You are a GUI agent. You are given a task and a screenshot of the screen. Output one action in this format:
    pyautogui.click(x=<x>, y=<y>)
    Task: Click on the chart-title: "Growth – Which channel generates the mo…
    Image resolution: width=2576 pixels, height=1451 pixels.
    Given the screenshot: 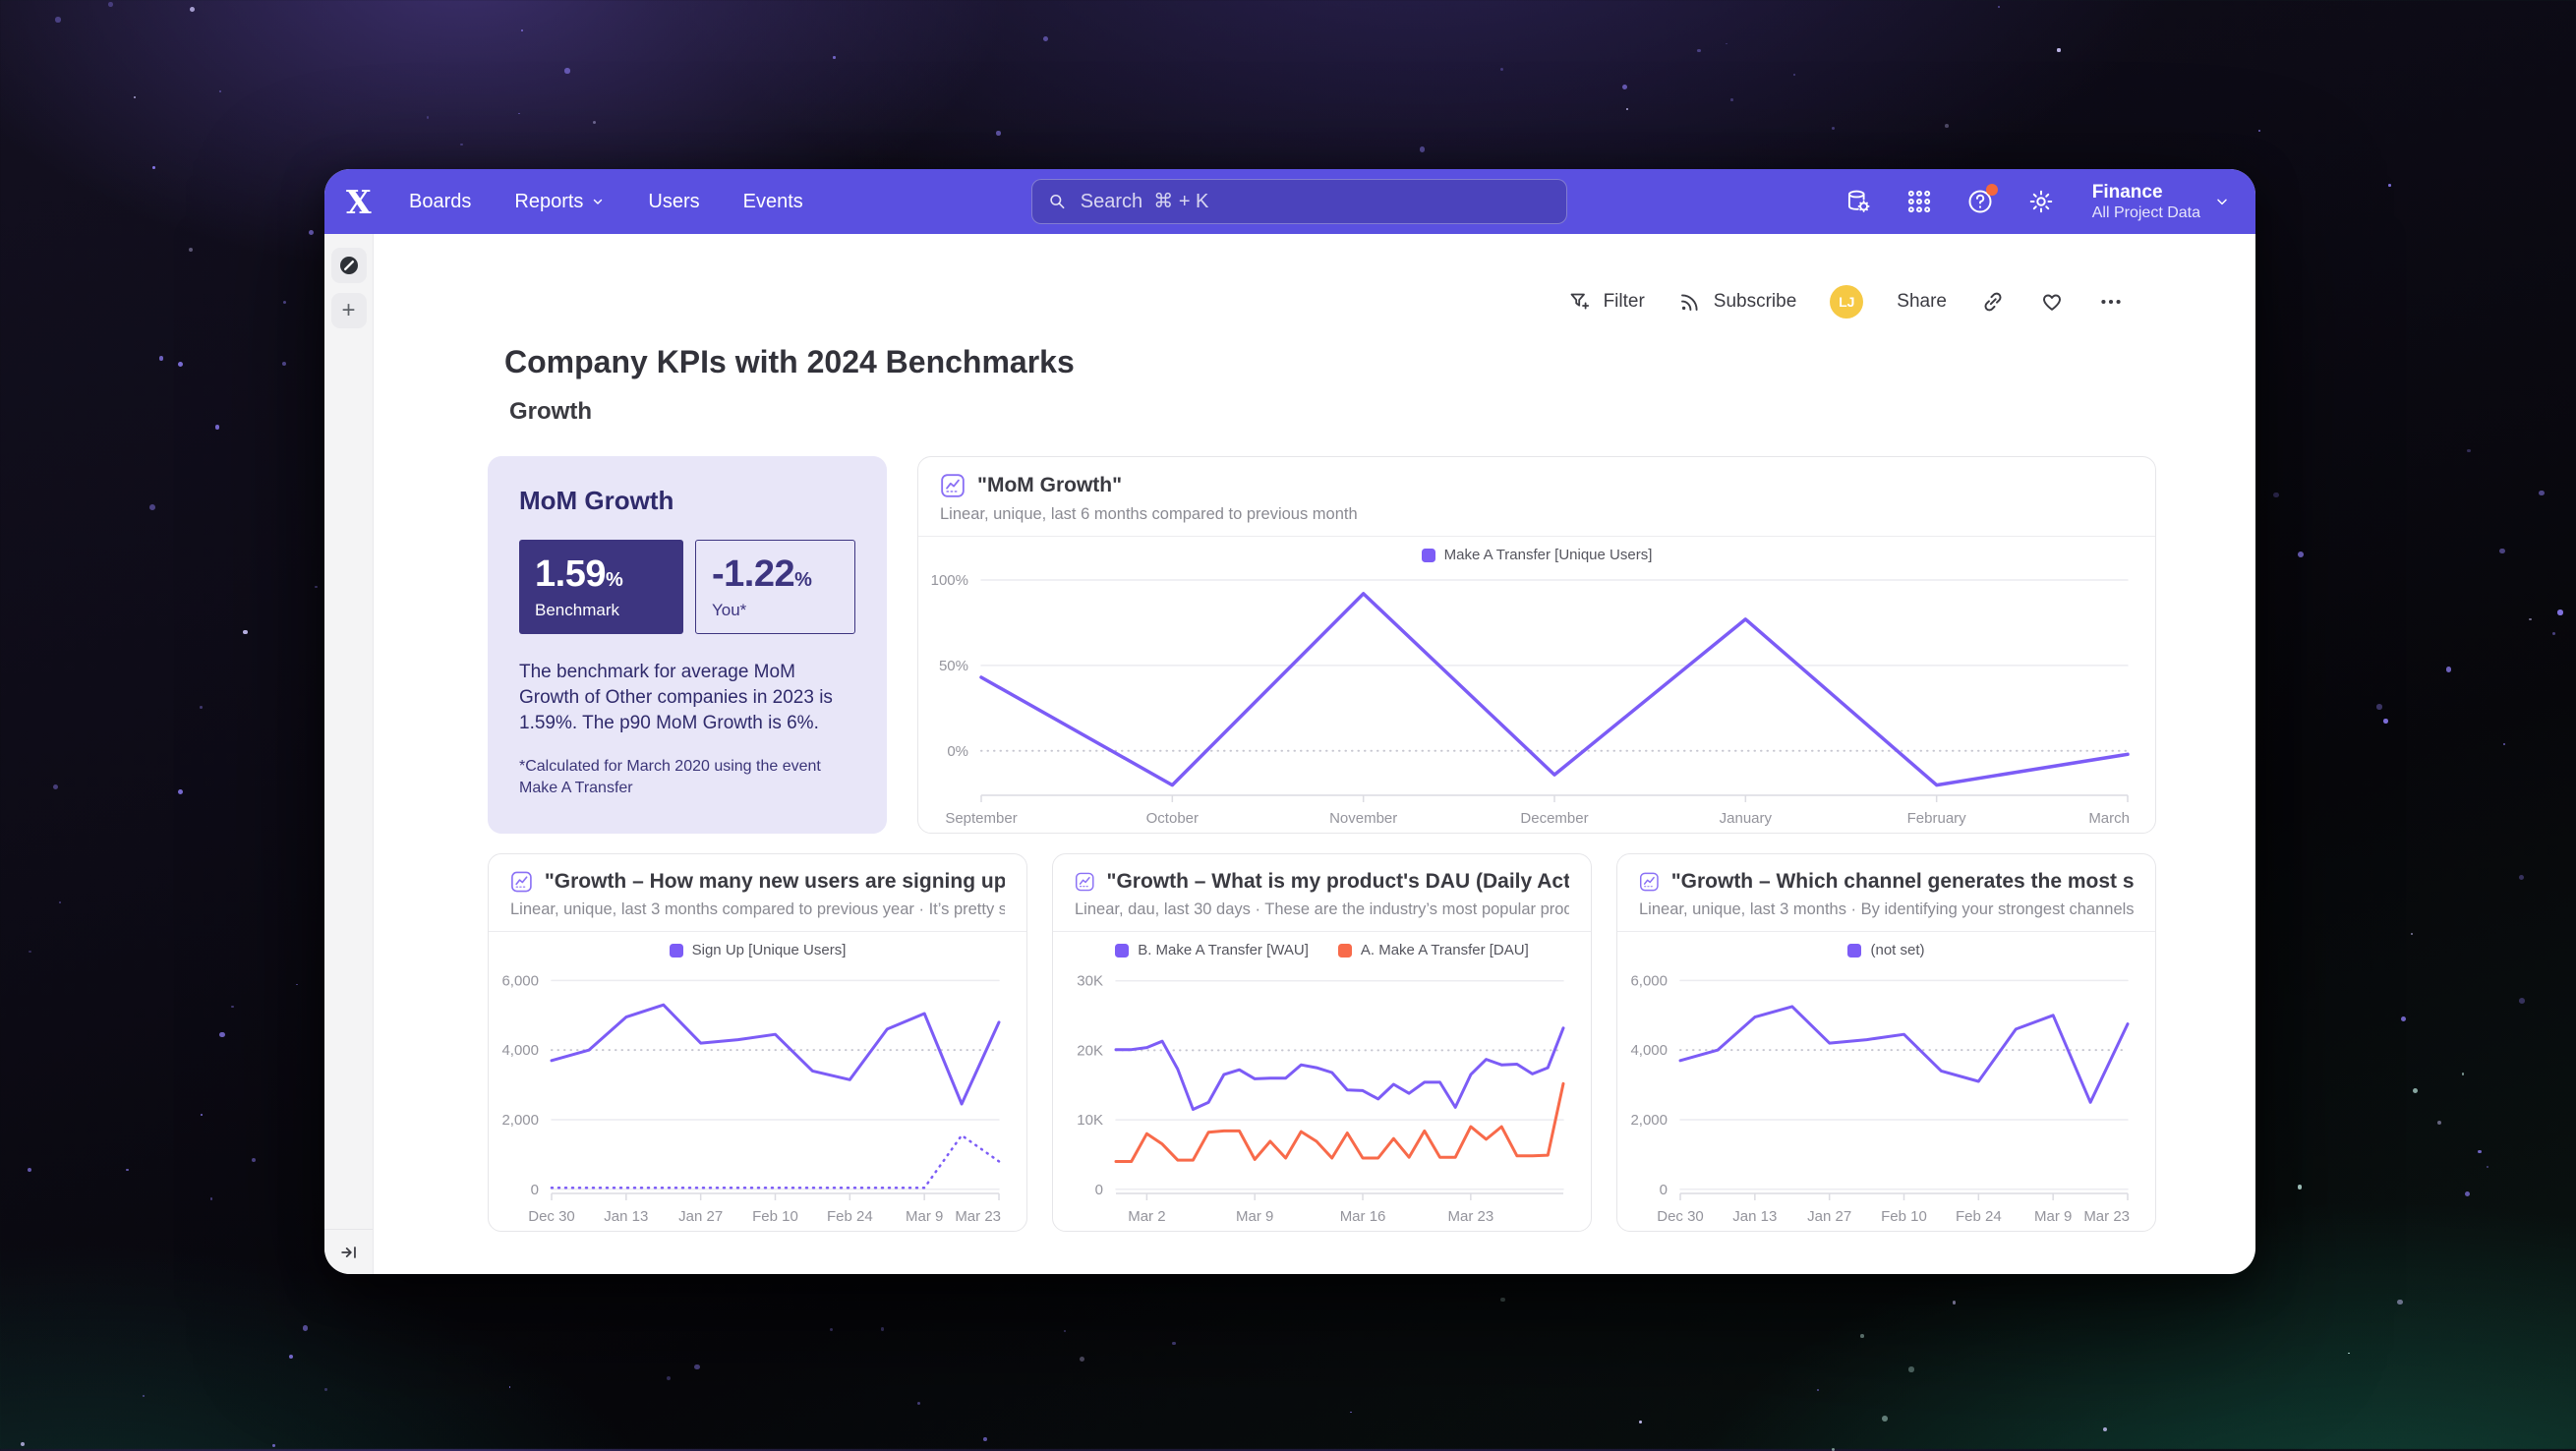 What is the action you would take?
    pyautogui.click(x=1902, y=881)
    